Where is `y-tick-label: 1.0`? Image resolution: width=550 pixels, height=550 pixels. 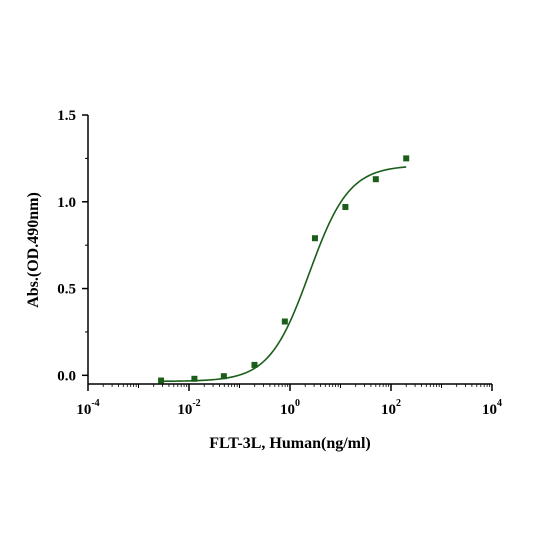 y-tick-label: 1.0 is located at coordinates (66, 203).